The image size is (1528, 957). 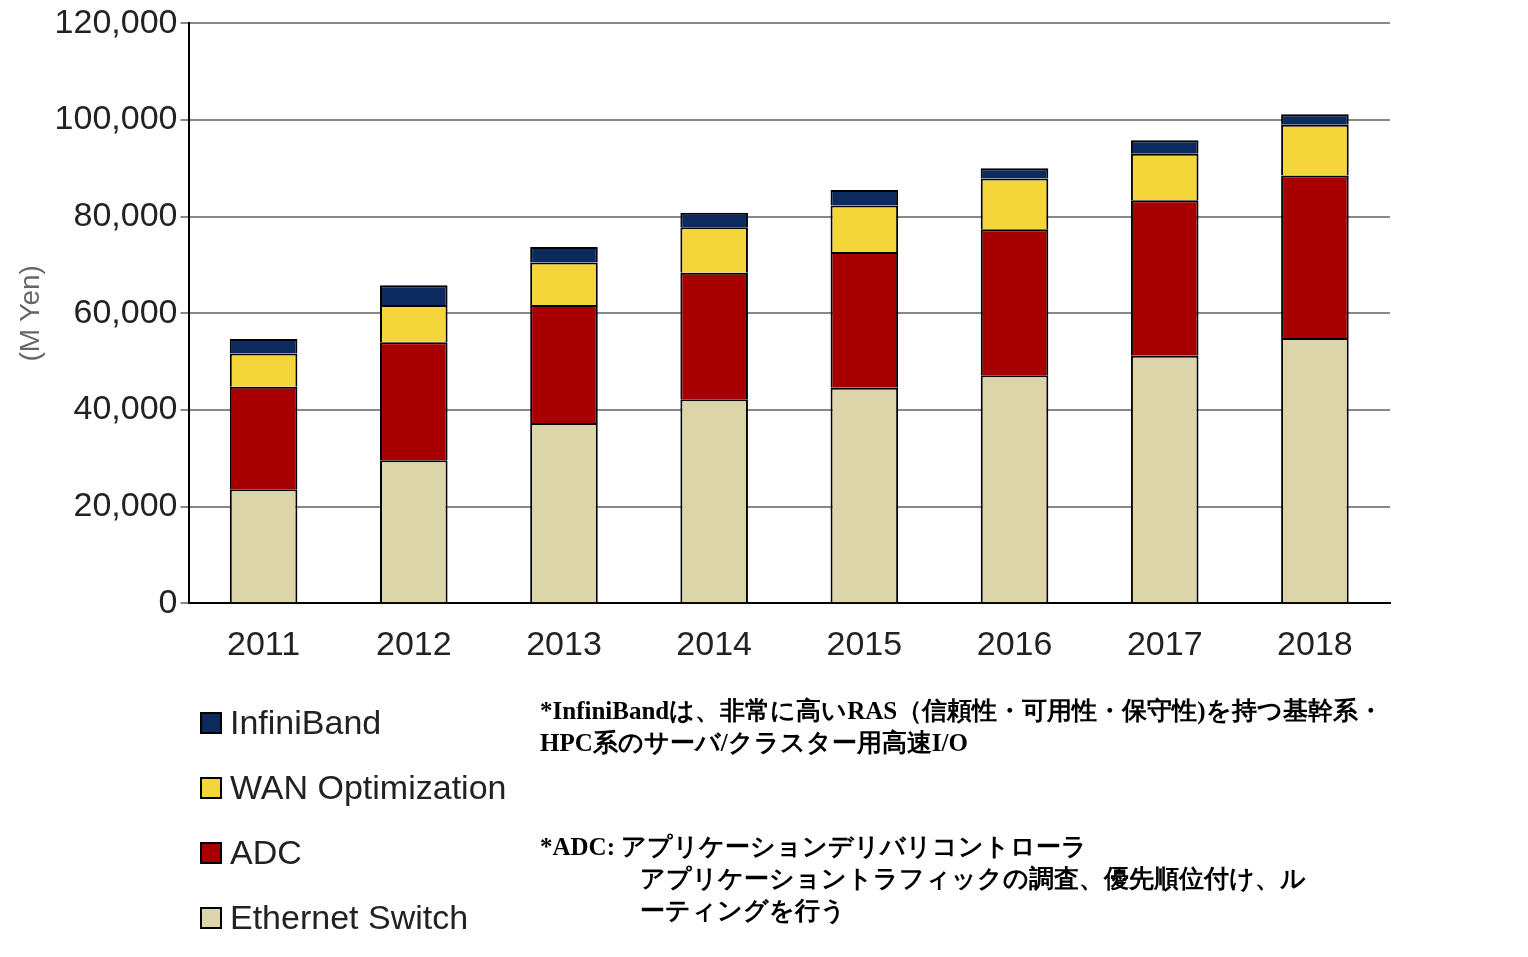 I want to click on legend-label: InfiniBand, so click(x=306, y=722).